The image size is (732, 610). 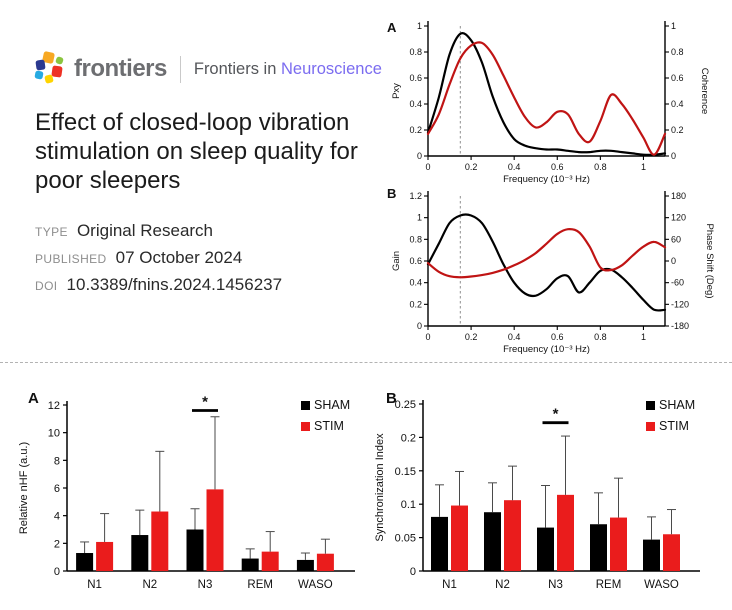 I want to click on svg-text: 12, so click(x=54, y=406).